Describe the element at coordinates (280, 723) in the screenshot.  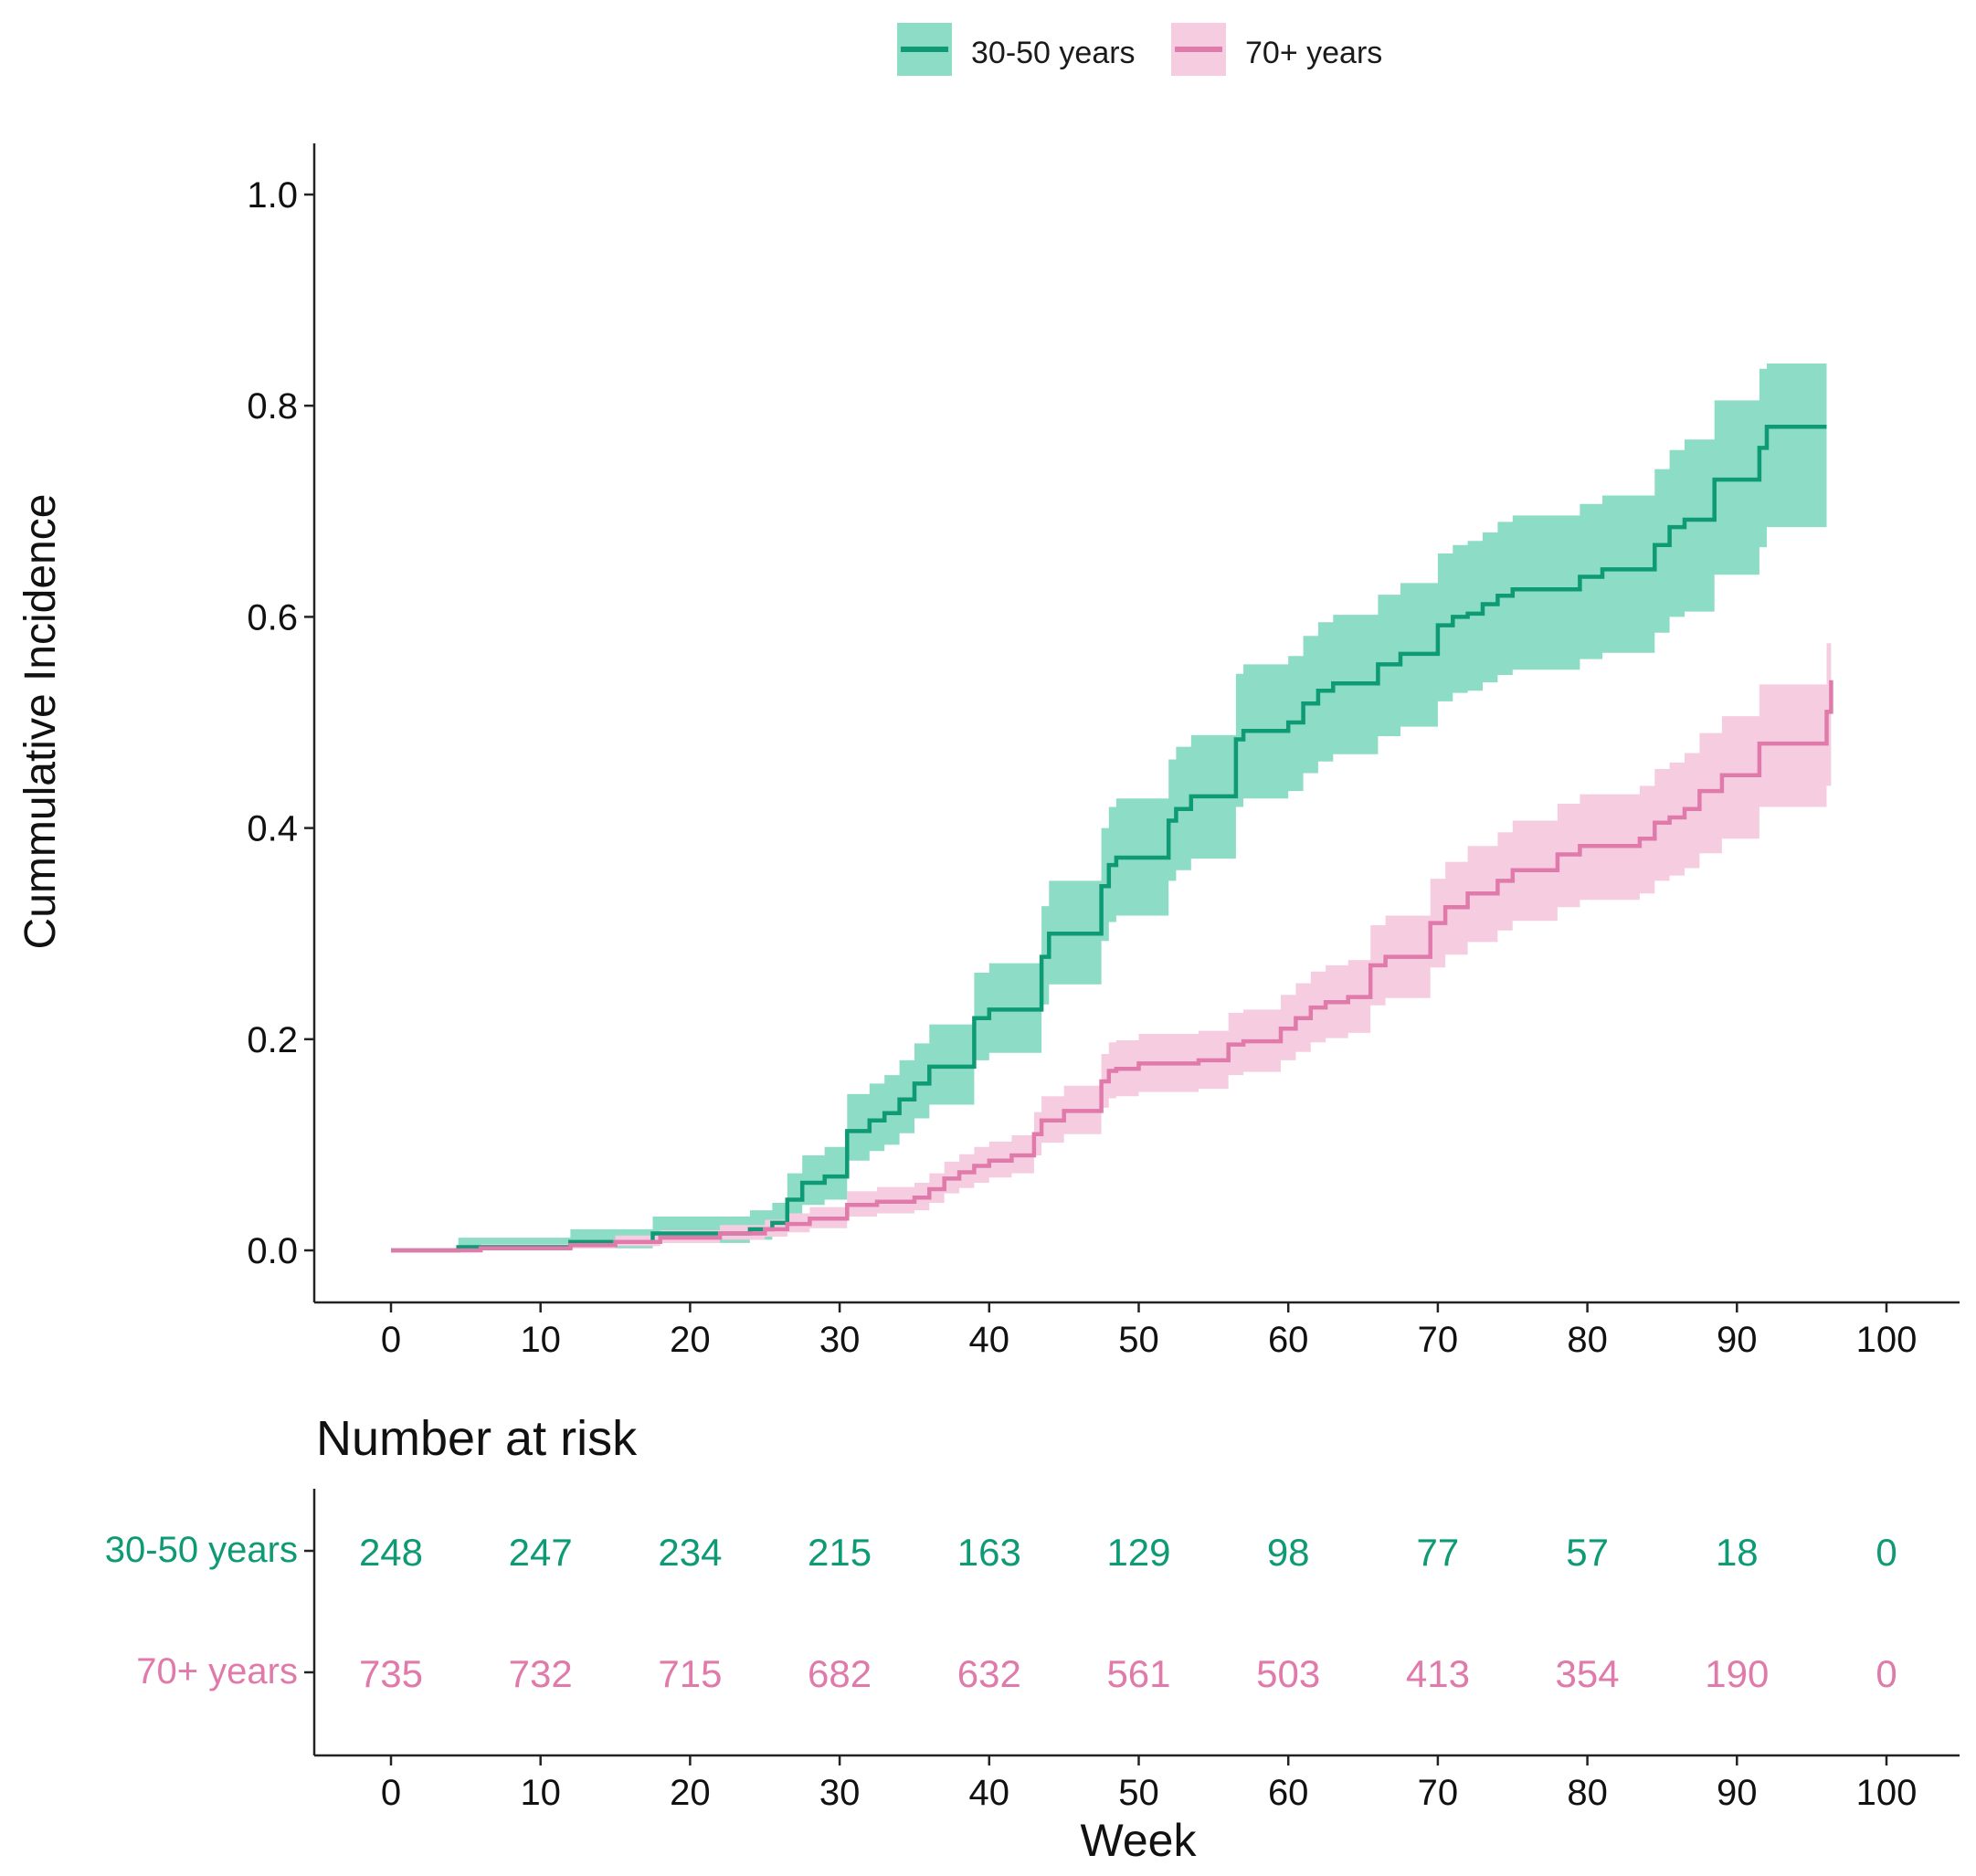
I see `y-axis-ticks: 0.0 0.2 0.4 0.6 0.8 1.0` at that location.